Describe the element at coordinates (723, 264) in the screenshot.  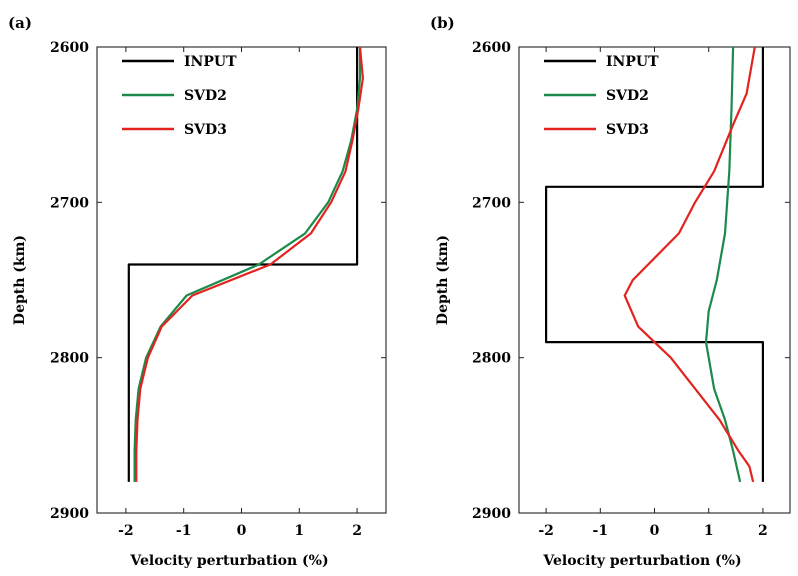
I see `series-line-svd2` at that location.